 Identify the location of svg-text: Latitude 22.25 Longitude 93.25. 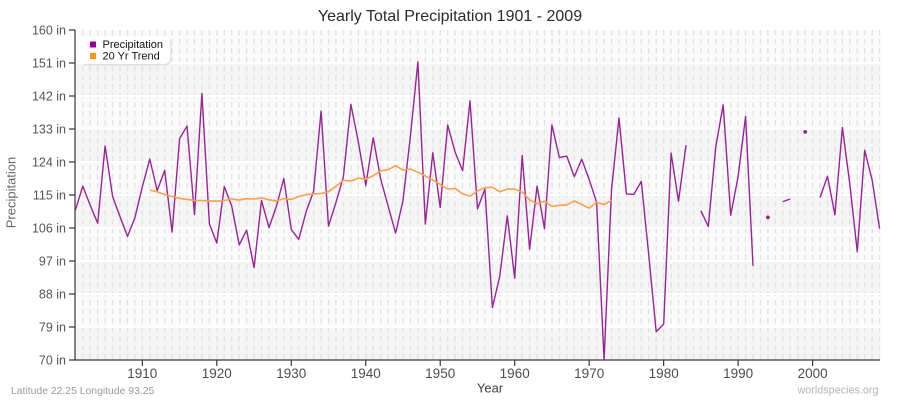
(83, 391).